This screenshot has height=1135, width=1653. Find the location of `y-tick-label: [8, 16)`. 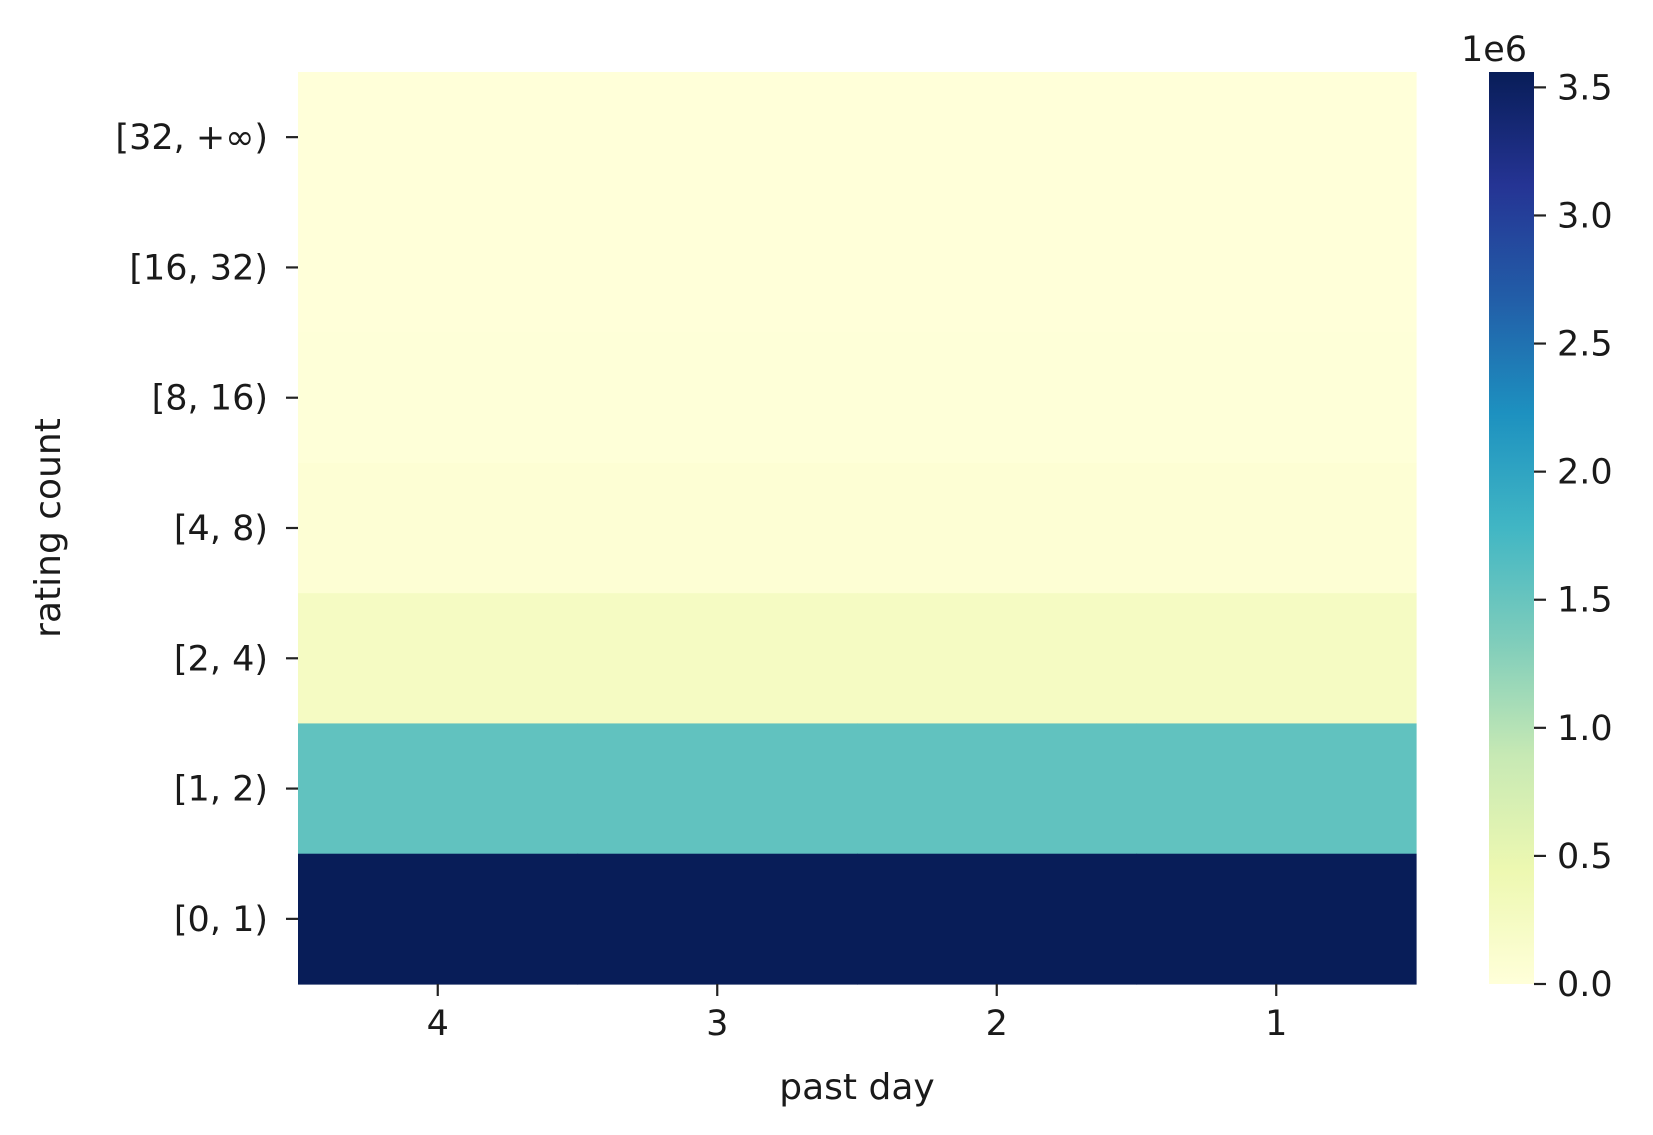

y-tick-label: [8, 16) is located at coordinates (210, 399).